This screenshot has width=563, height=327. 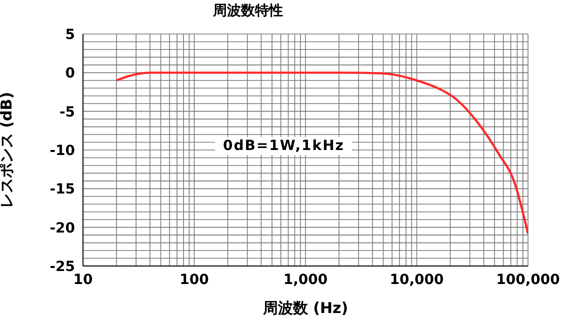 I want to click on x-tick-label: 100,000, so click(x=528, y=280).